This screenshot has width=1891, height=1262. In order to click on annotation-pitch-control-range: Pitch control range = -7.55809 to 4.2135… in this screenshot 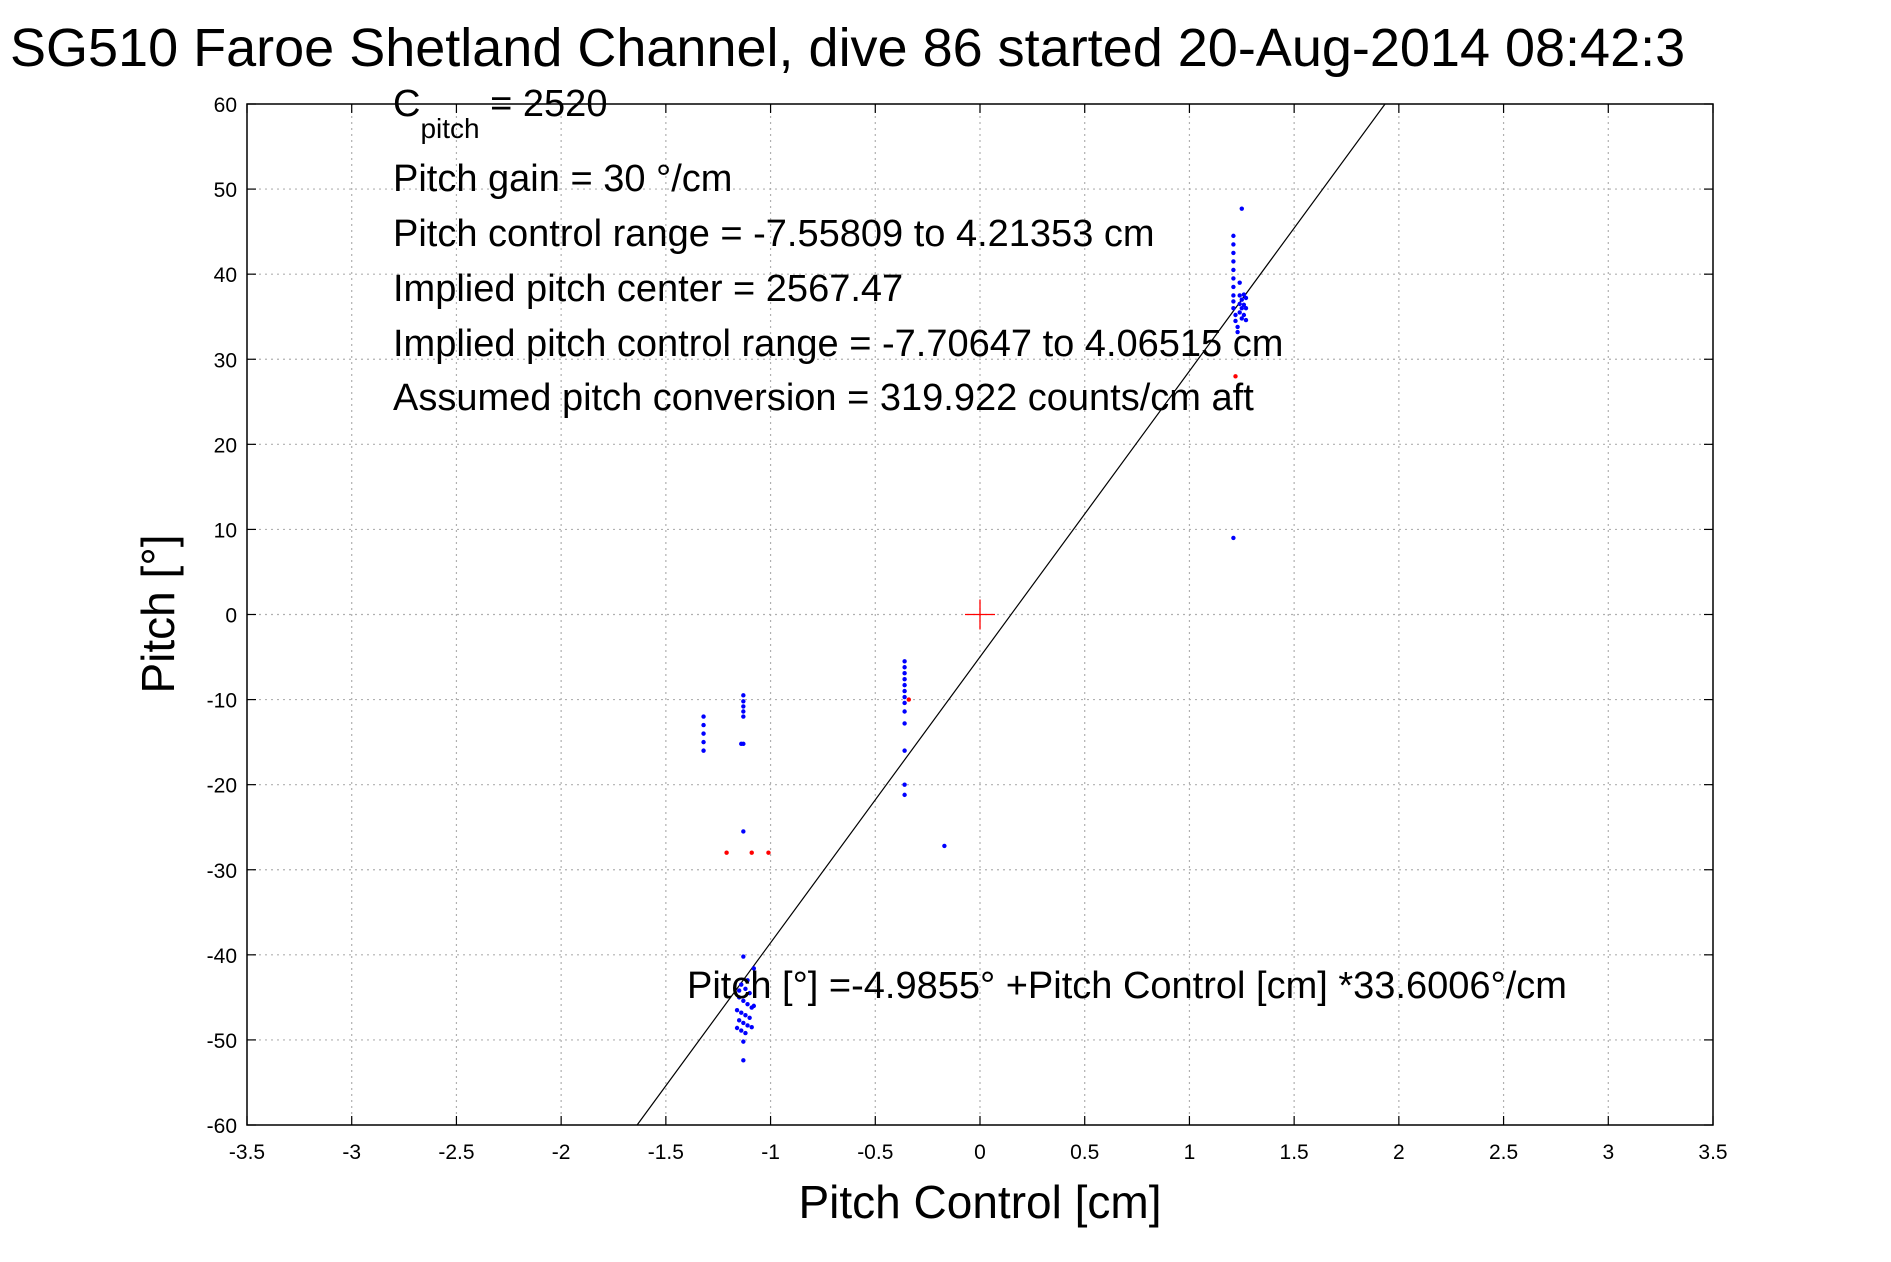, I will do `click(774, 234)`.